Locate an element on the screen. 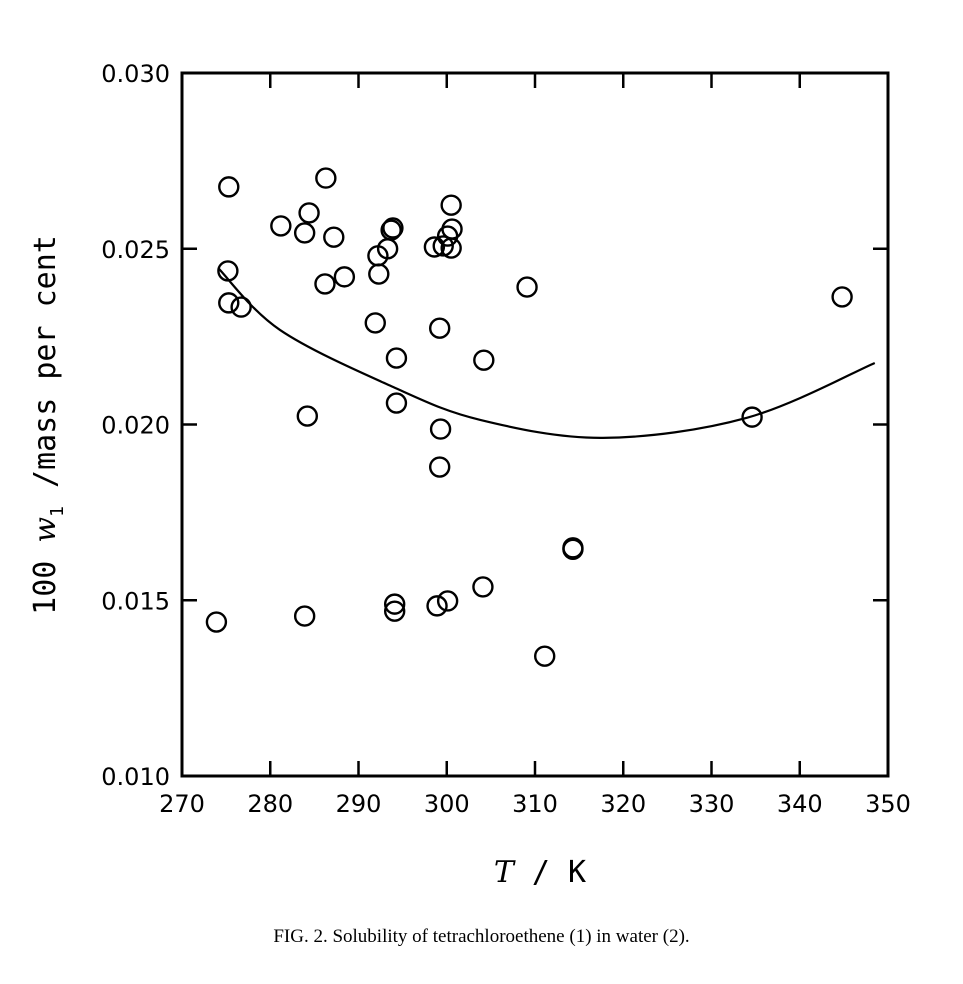  x-tick-label: 300 is located at coordinates (447, 804).